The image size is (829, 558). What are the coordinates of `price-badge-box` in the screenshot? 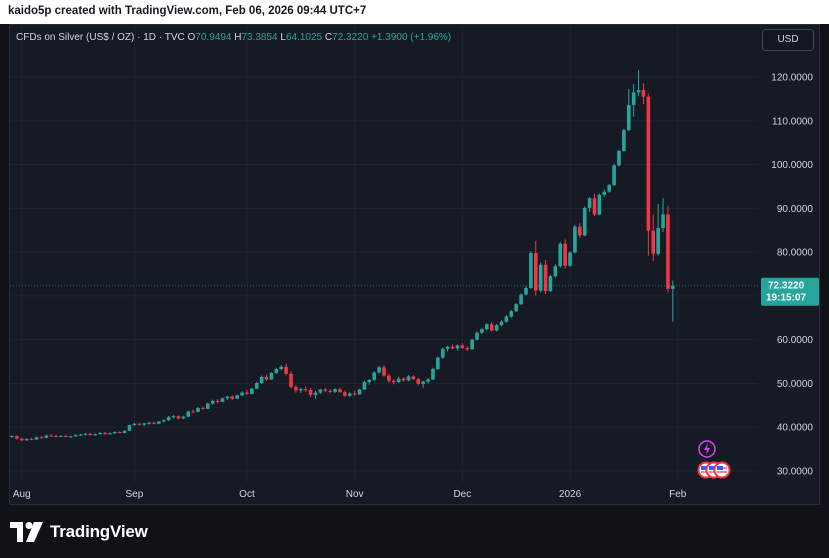 It's located at (790, 291).